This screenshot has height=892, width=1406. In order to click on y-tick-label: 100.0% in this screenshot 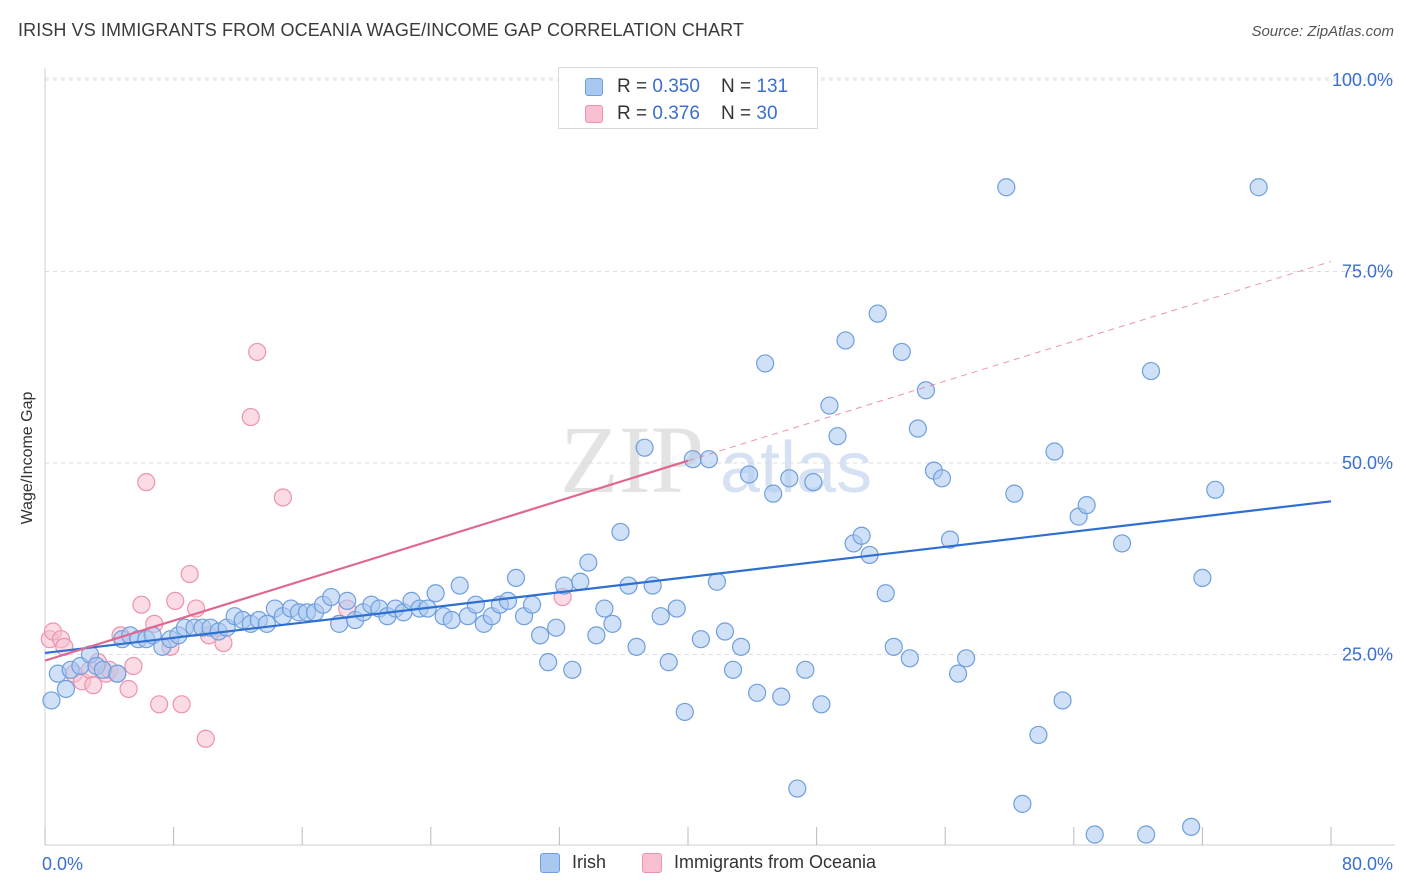, I will do `click(1362, 80)`.